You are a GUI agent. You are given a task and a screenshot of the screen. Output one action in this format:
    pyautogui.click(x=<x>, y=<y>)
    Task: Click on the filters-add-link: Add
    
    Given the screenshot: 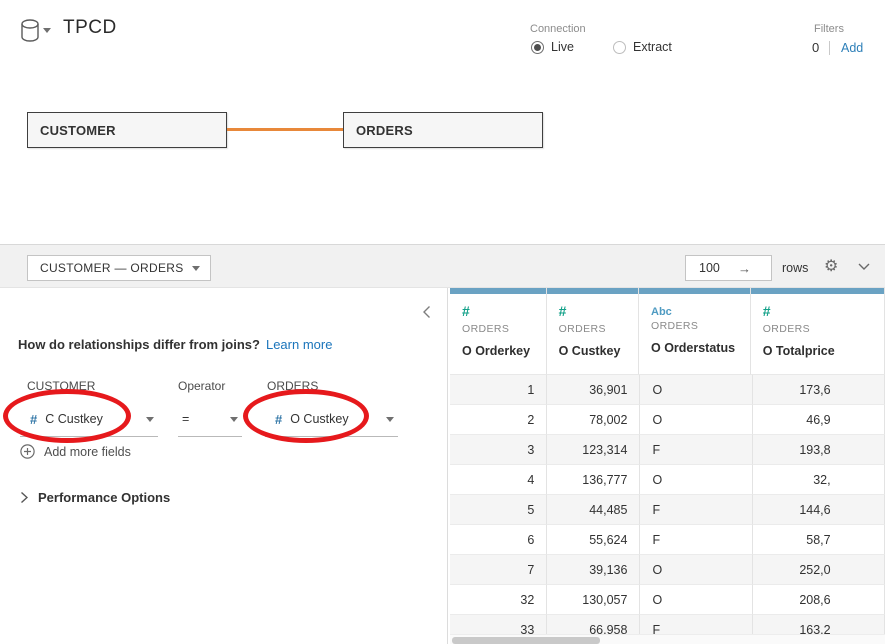 What is the action you would take?
    pyautogui.click(x=852, y=48)
    